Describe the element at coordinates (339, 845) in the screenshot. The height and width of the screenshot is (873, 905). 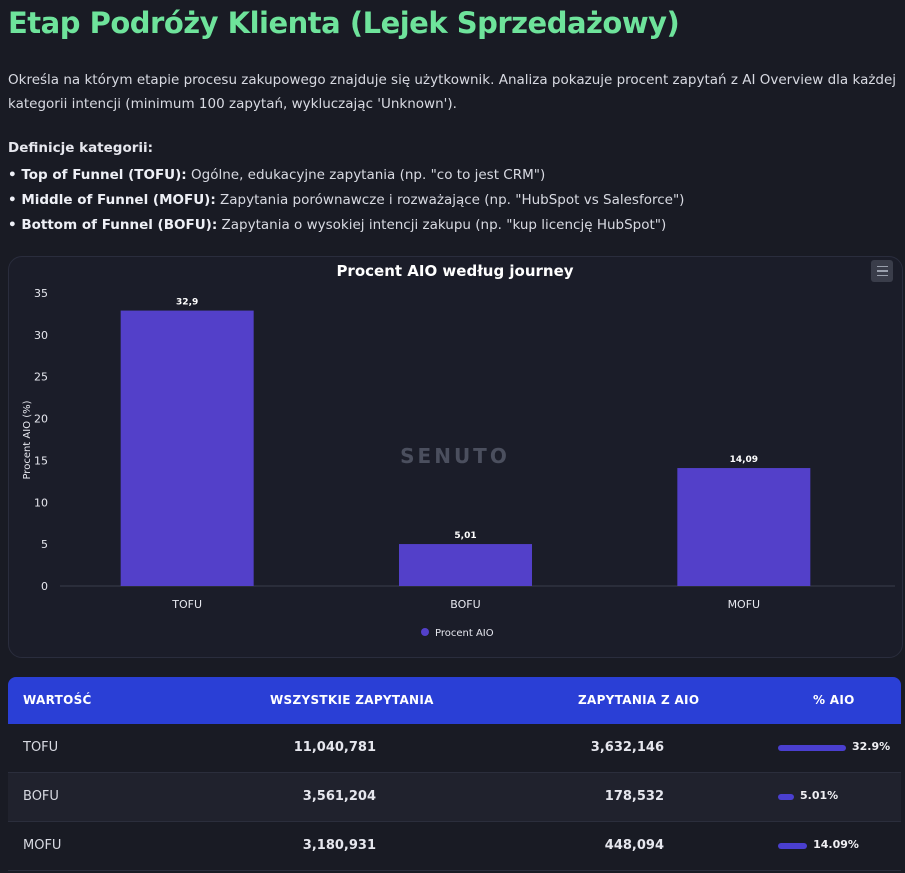
I see `all-queries-value: 3,180,931` at that location.